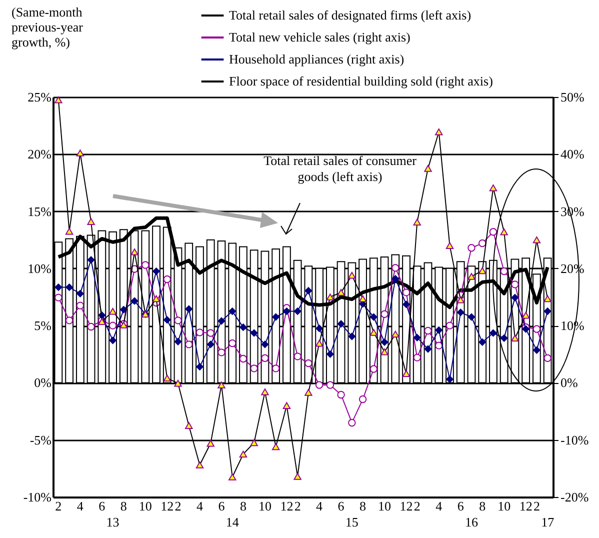  What do you see at coordinates (113, 522) in the screenshot?
I see `x-tick-label: 13` at bounding box center [113, 522].